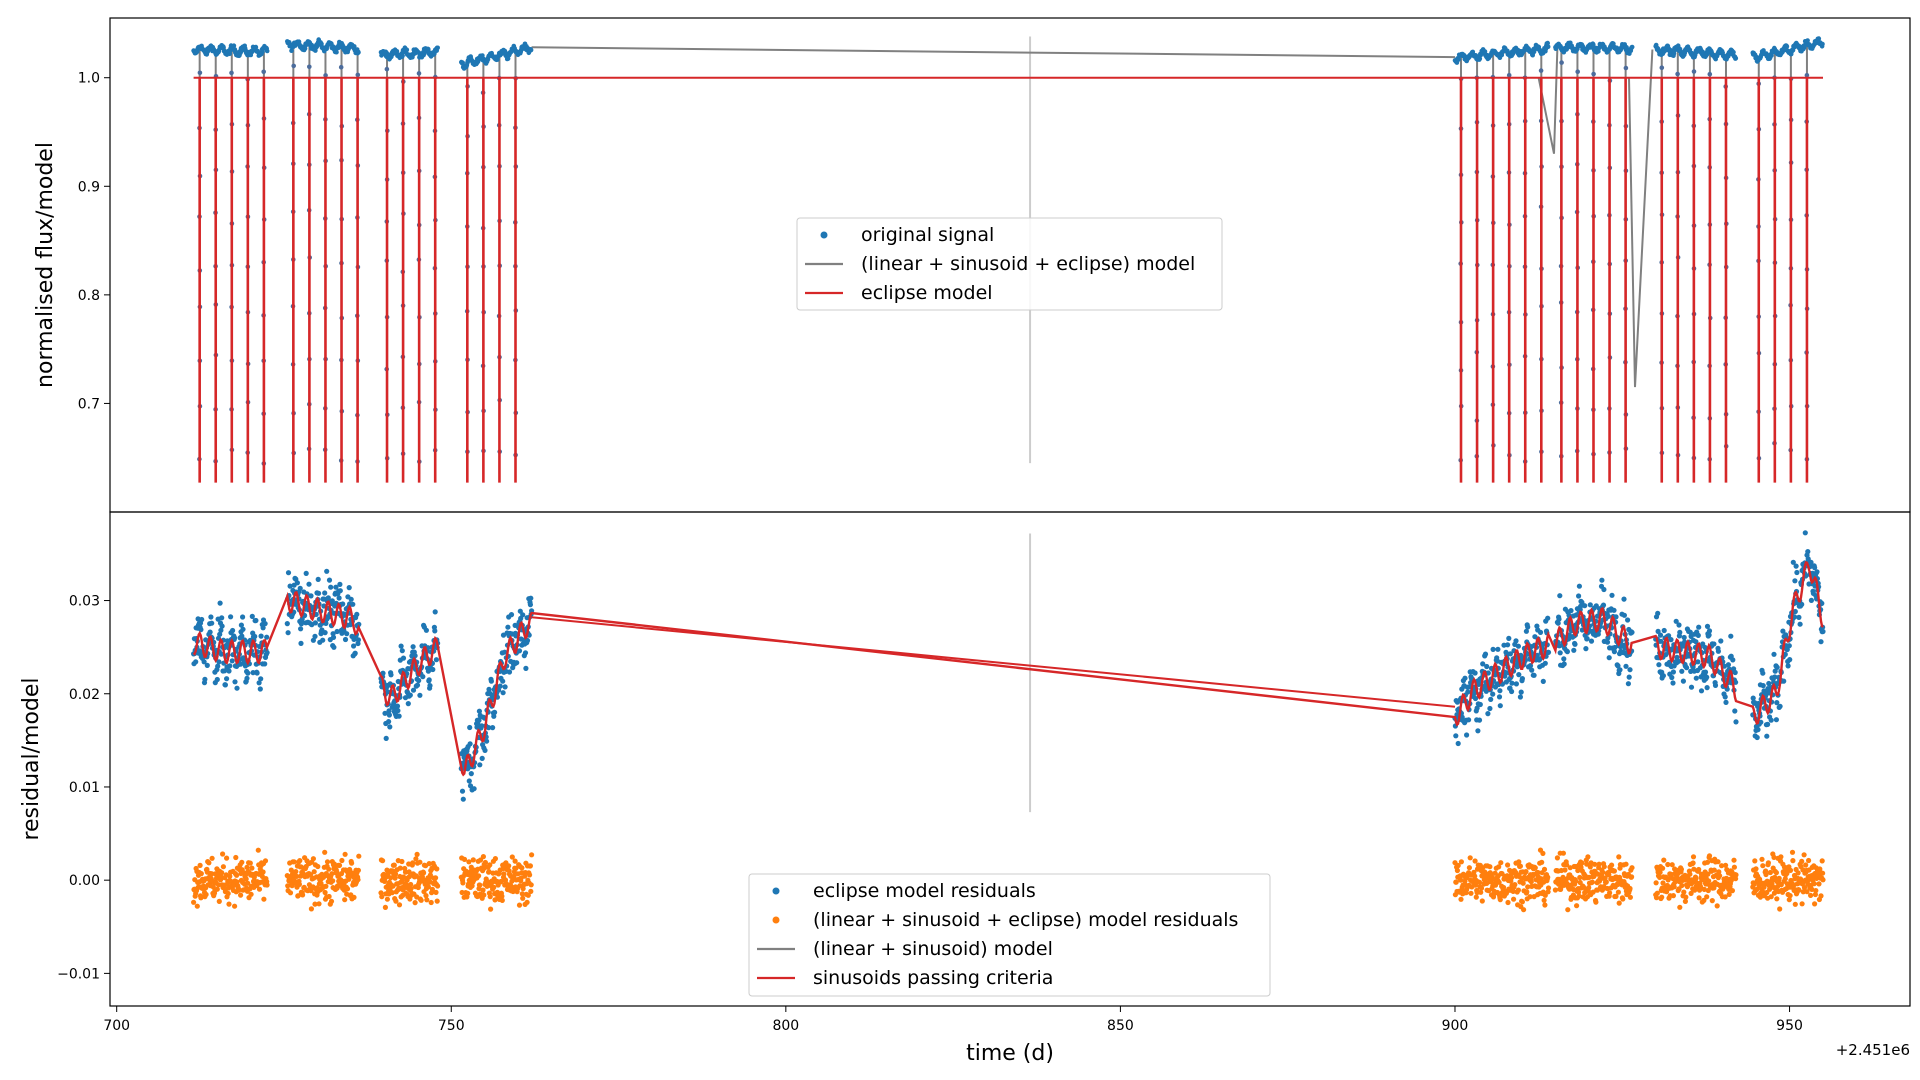 The height and width of the screenshot is (1080, 1920). I want to click on flux-legend-box, so click(1009, 264).